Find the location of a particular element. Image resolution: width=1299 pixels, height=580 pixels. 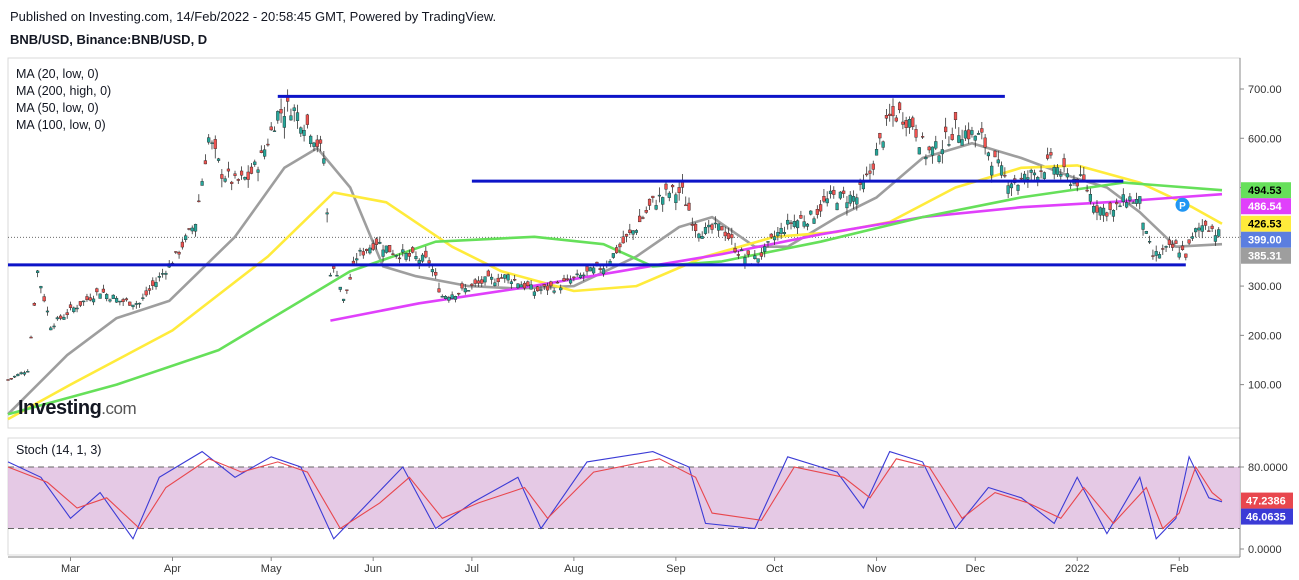

legend-item-ma100: MA (100, low, 0) is located at coordinates (61, 125).